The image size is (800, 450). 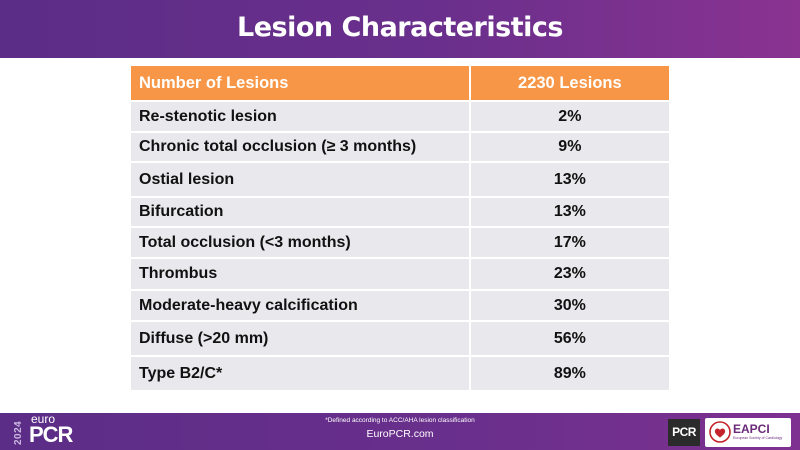 I want to click on table-row: Type B2/C* 89%, so click(x=400, y=372).